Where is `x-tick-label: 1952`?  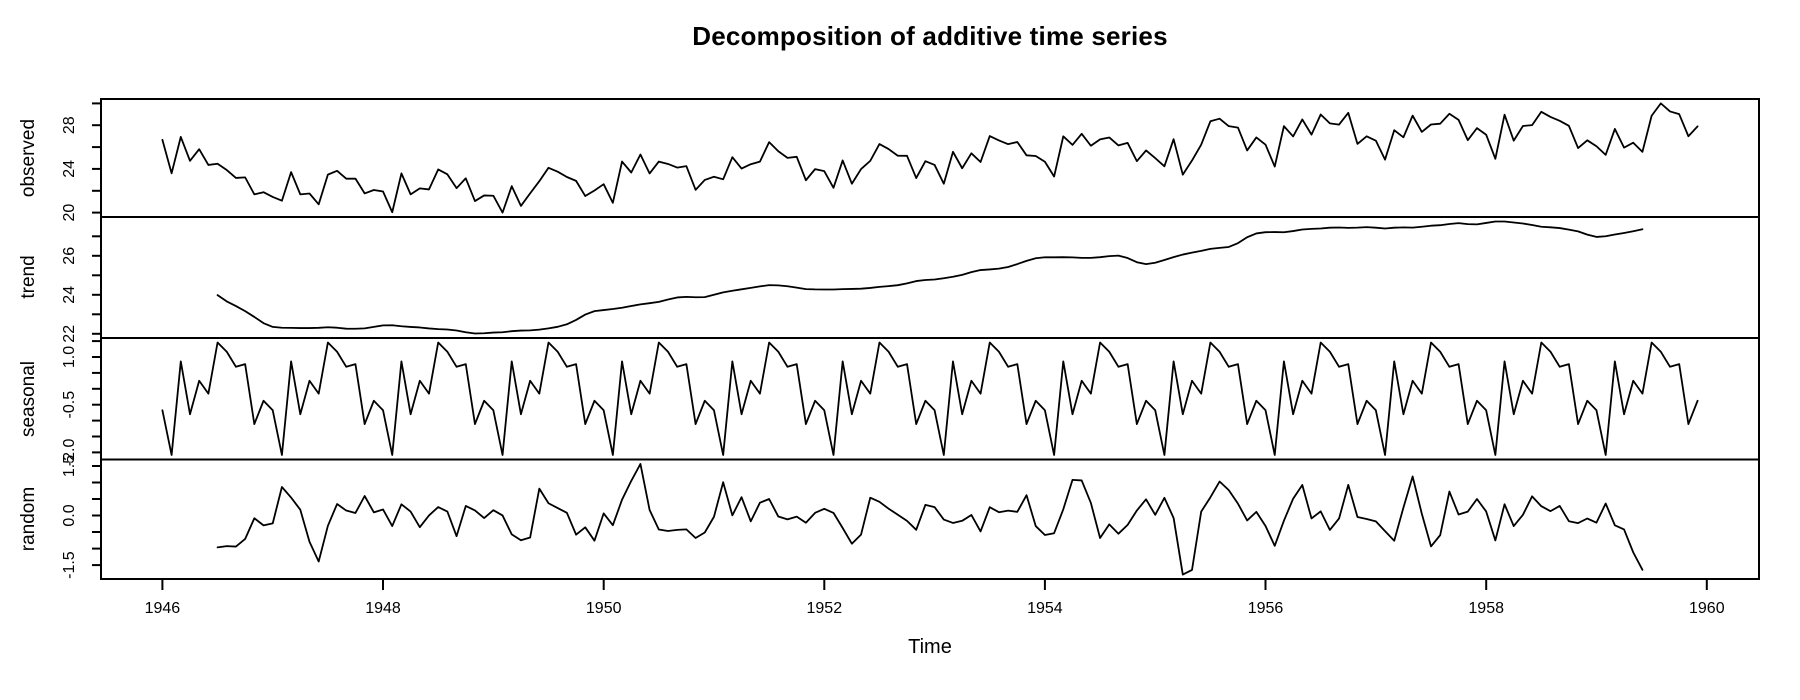 x-tick-label: 1952 is located at coordinates (825, 608).